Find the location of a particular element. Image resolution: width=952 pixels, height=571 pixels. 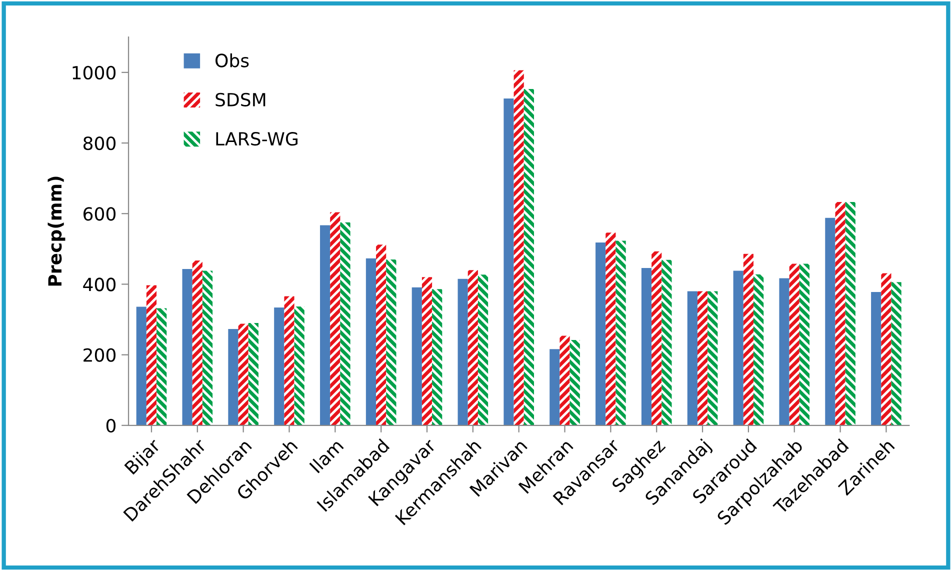

legend-label: LARS-WG is located at coordinates (257, 139).